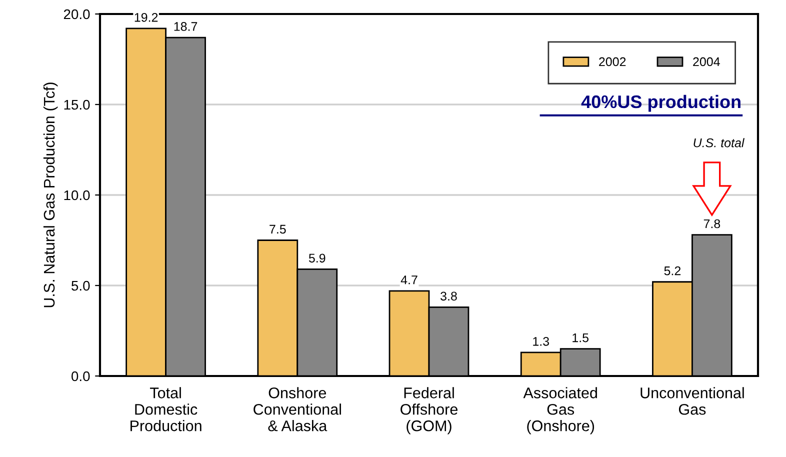 The image size is (786, 457). I want to click on x-tick-label: Unconventional Gas, so click(692, 401).